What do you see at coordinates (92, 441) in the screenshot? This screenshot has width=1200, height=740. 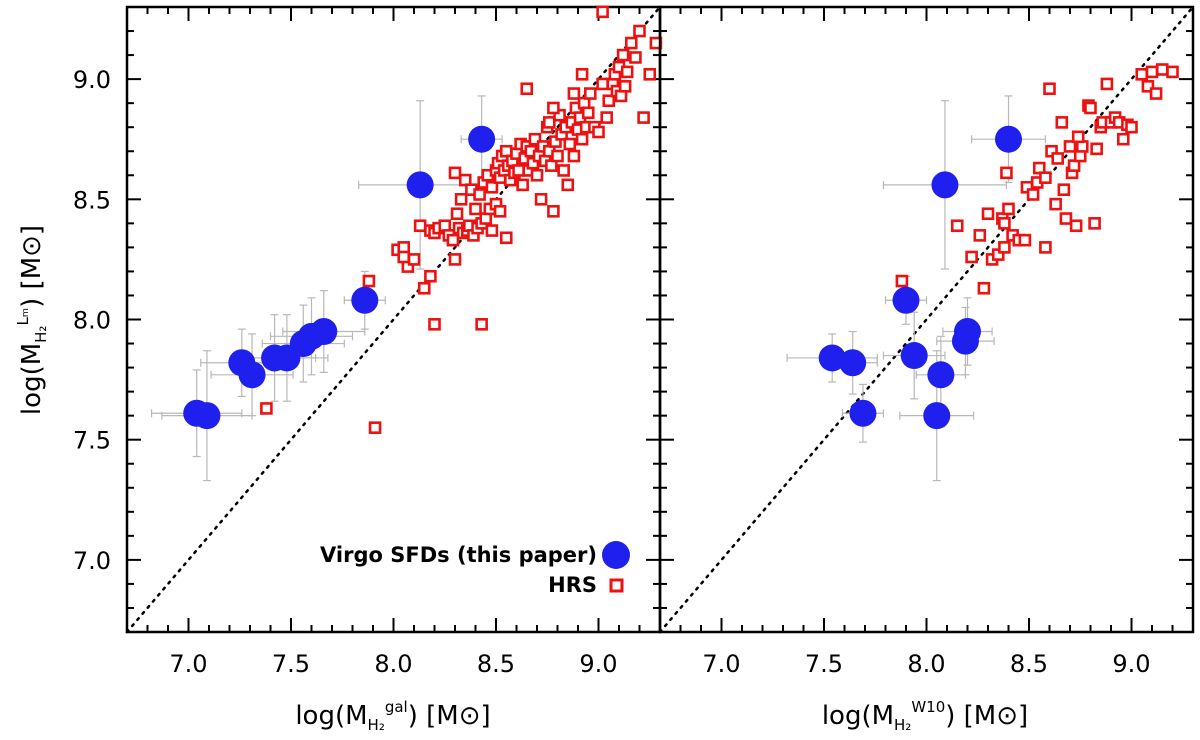 I see `y-tick-label: 7.5` at bounding box center [92, 441].